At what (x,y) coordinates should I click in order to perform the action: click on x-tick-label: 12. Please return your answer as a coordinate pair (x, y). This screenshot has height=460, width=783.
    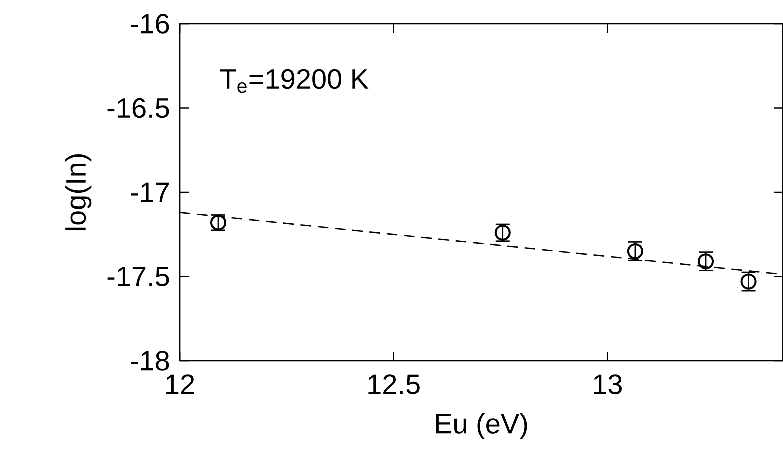
    Looking at the image, I should click on (180, 384).